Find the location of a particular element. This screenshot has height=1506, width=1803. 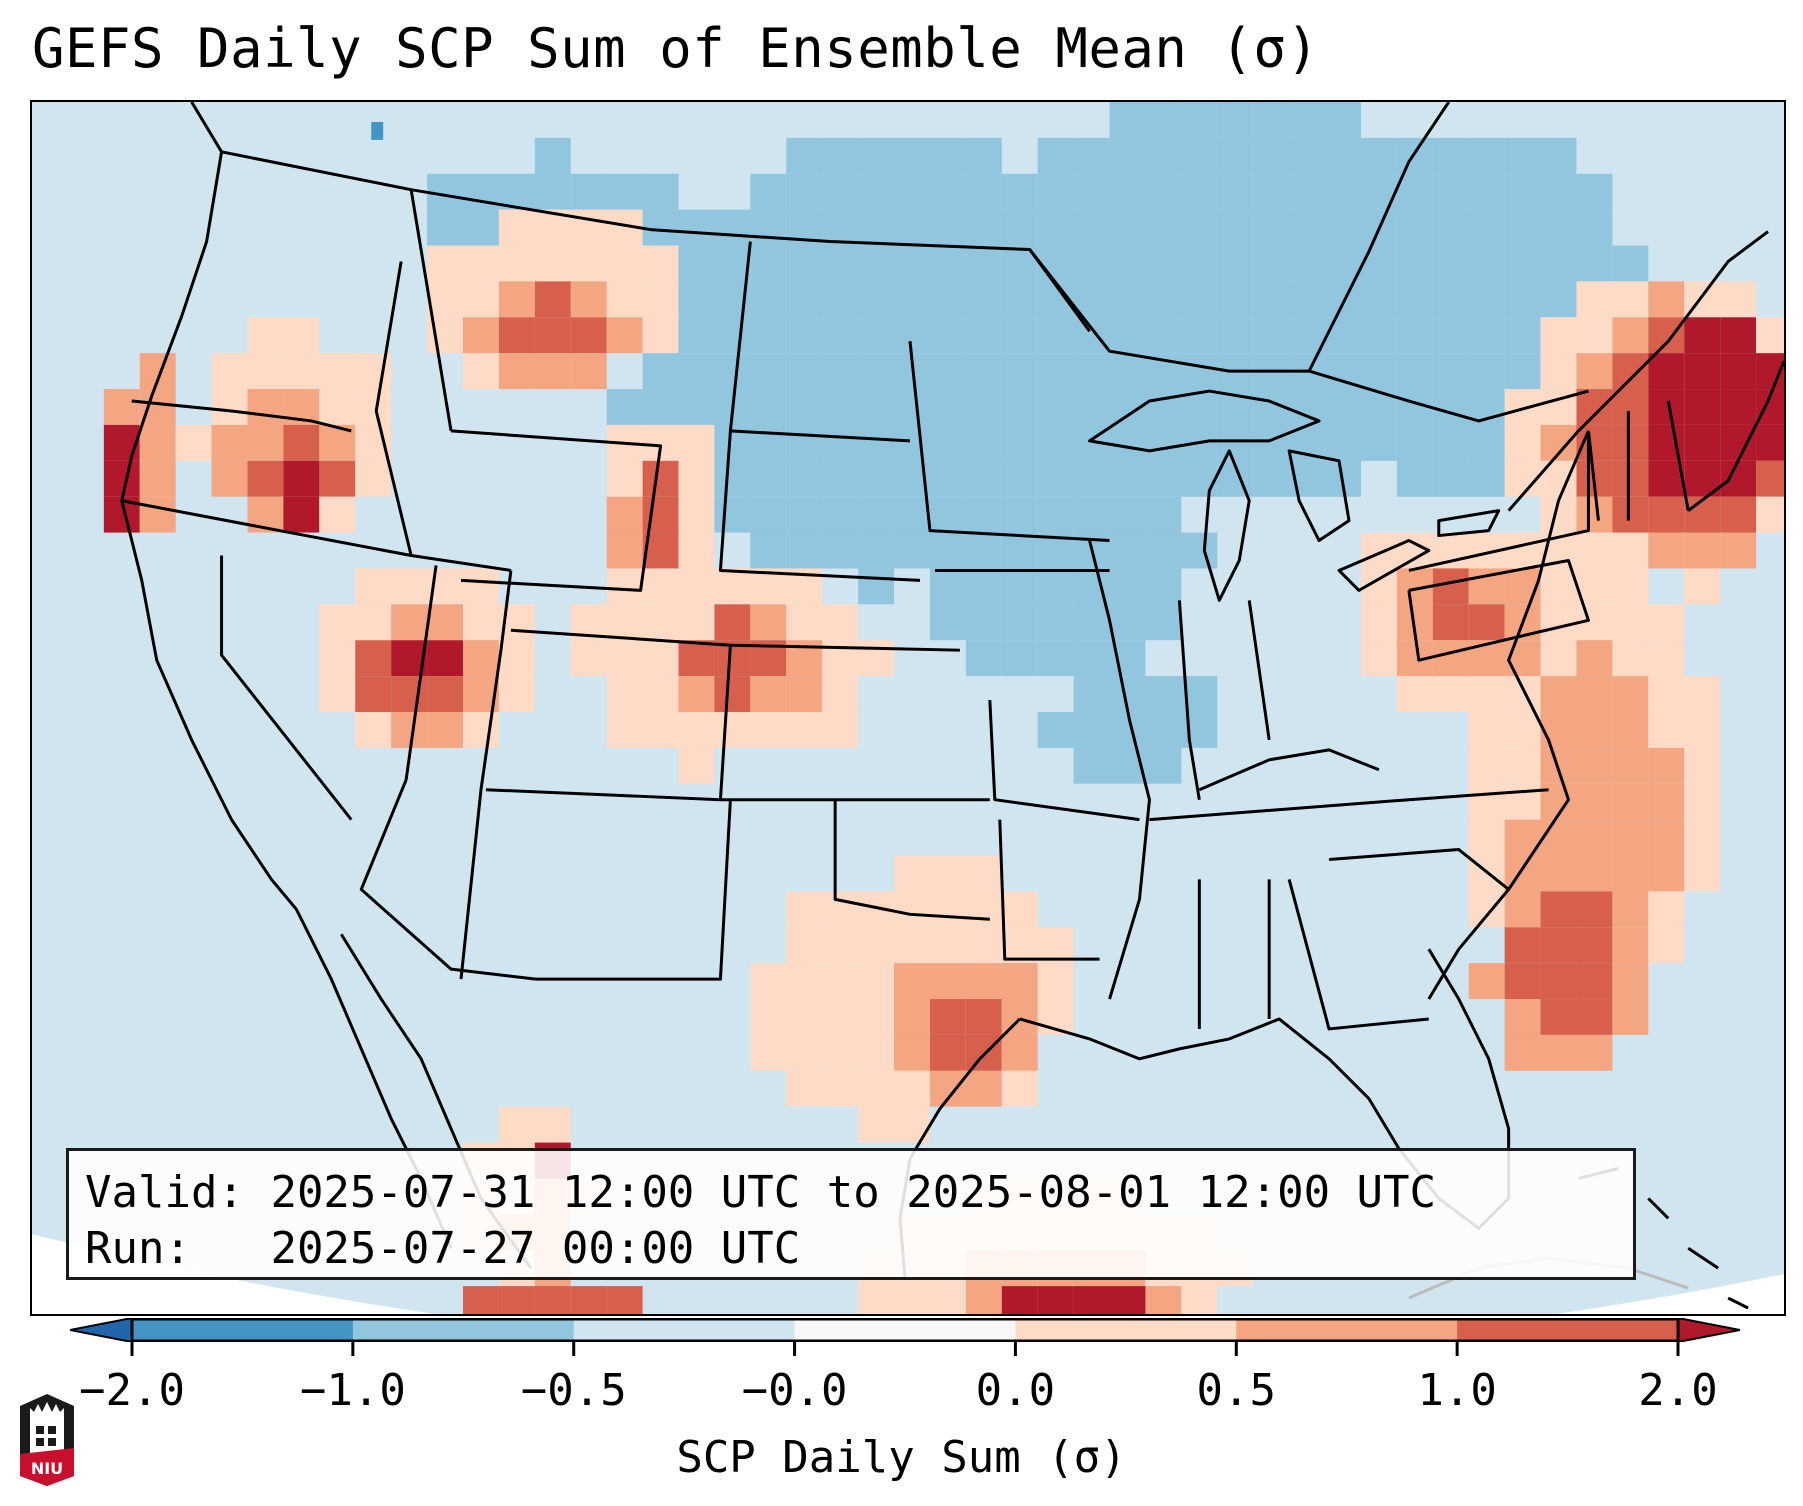

mn-ia-border is located at coordinates (1009, 442).